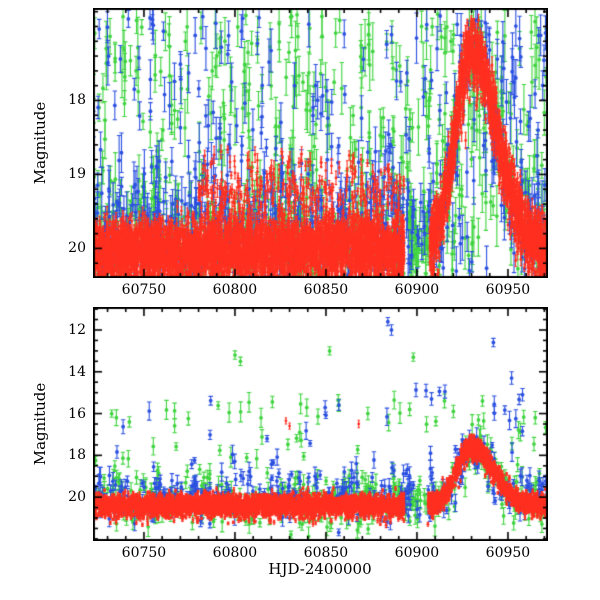 This screenshot has height=600, width=600. I want to click on y-axis-label-bottom: Magnitude, so click(40, 424).